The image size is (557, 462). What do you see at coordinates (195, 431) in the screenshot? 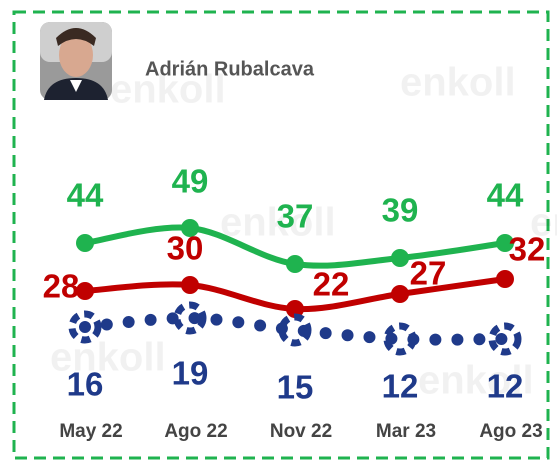
I see `x-tick-label: Ago 22` at bounding box center [195, 431].